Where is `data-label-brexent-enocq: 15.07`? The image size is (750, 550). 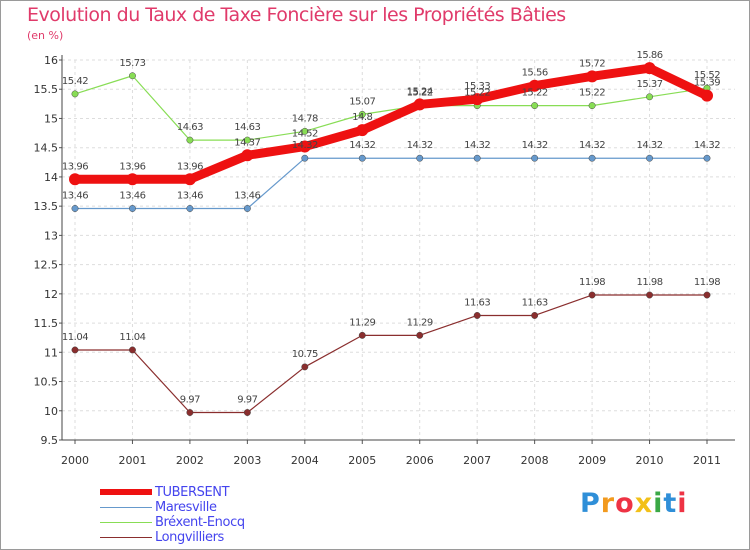 data-label-brexent-enocq: 15.07 is located at coordinates (362, 101).